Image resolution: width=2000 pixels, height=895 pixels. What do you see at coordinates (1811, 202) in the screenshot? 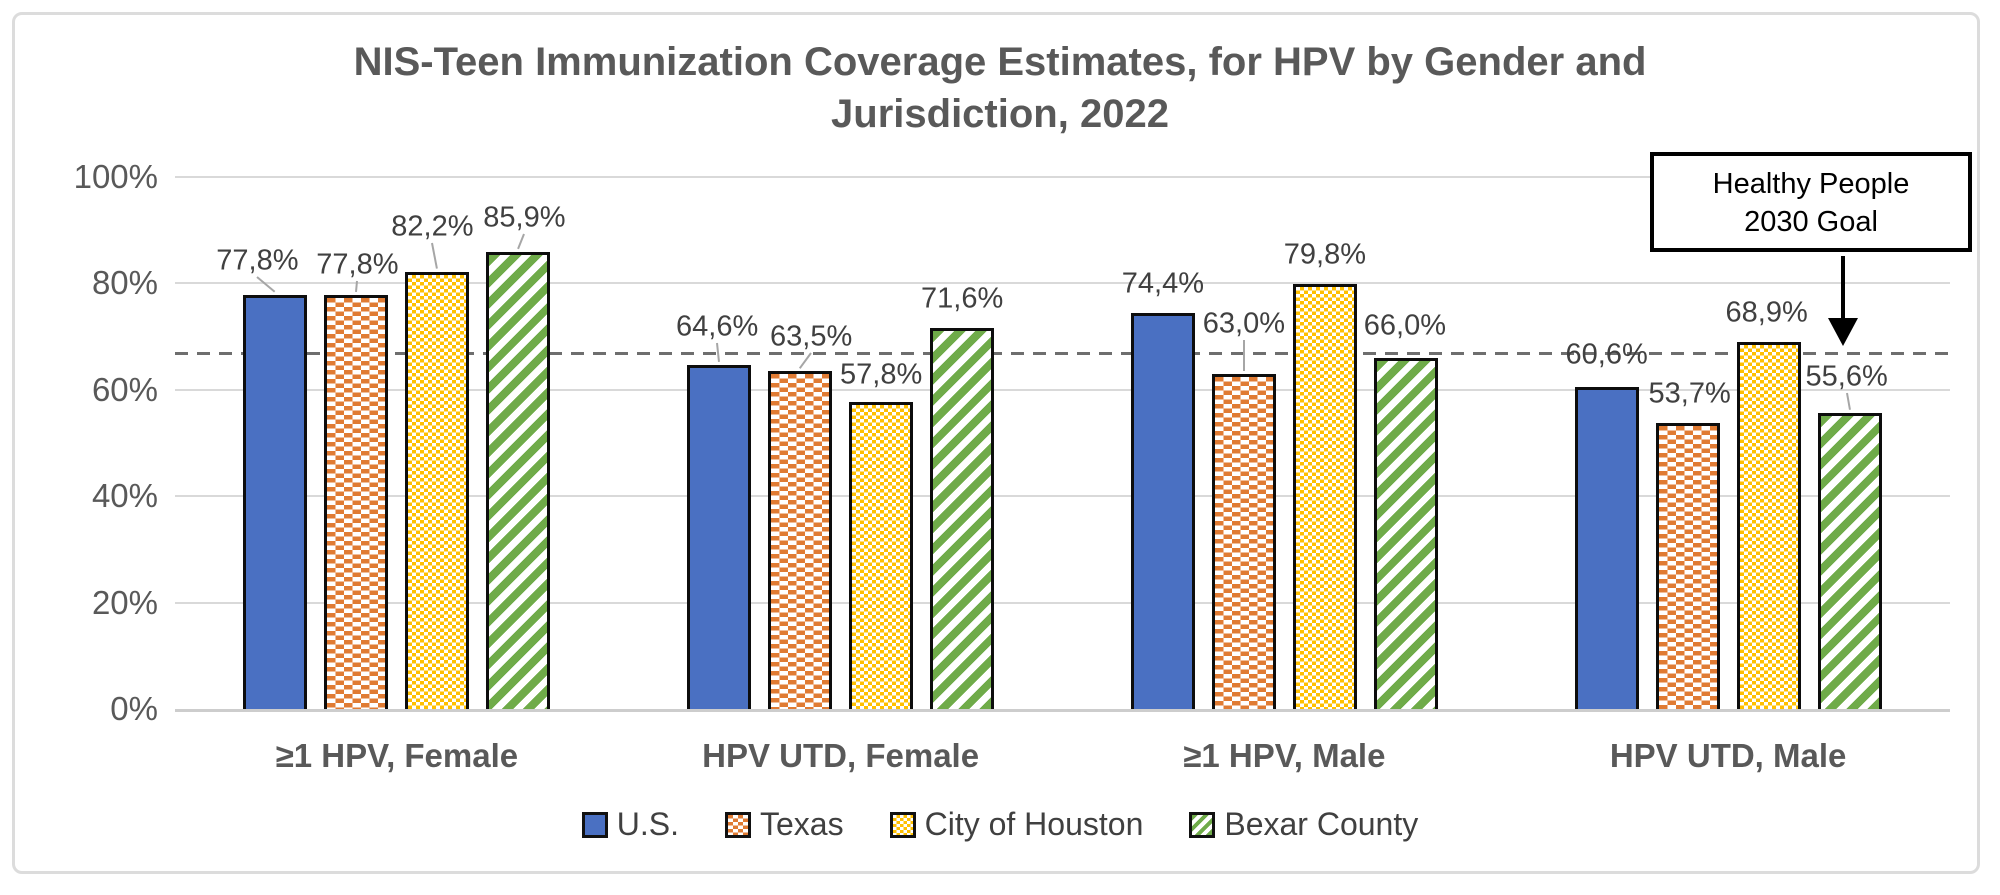
I see `goal-callout: Healthy People 2030 Goal` at bounding box center [1811, 202].